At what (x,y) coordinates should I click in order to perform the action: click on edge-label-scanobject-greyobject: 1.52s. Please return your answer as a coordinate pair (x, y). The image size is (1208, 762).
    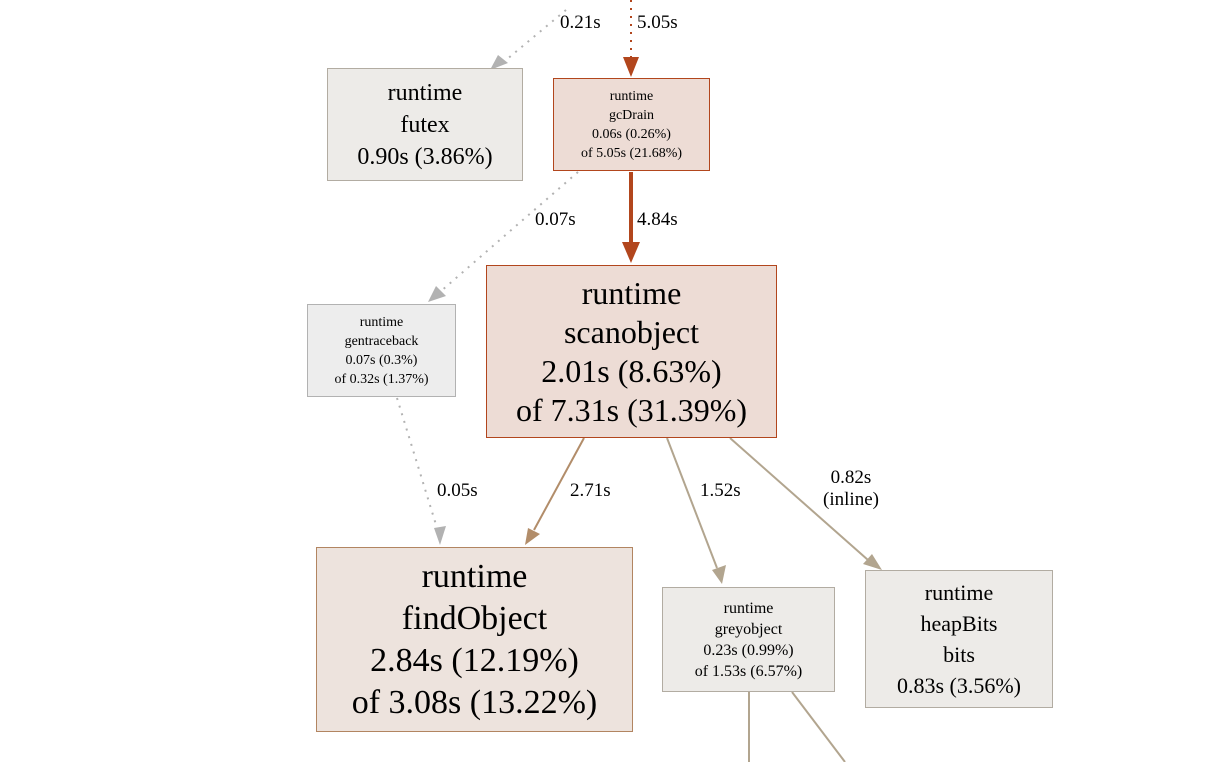
    Looking at the image, I should click on (720, 490).